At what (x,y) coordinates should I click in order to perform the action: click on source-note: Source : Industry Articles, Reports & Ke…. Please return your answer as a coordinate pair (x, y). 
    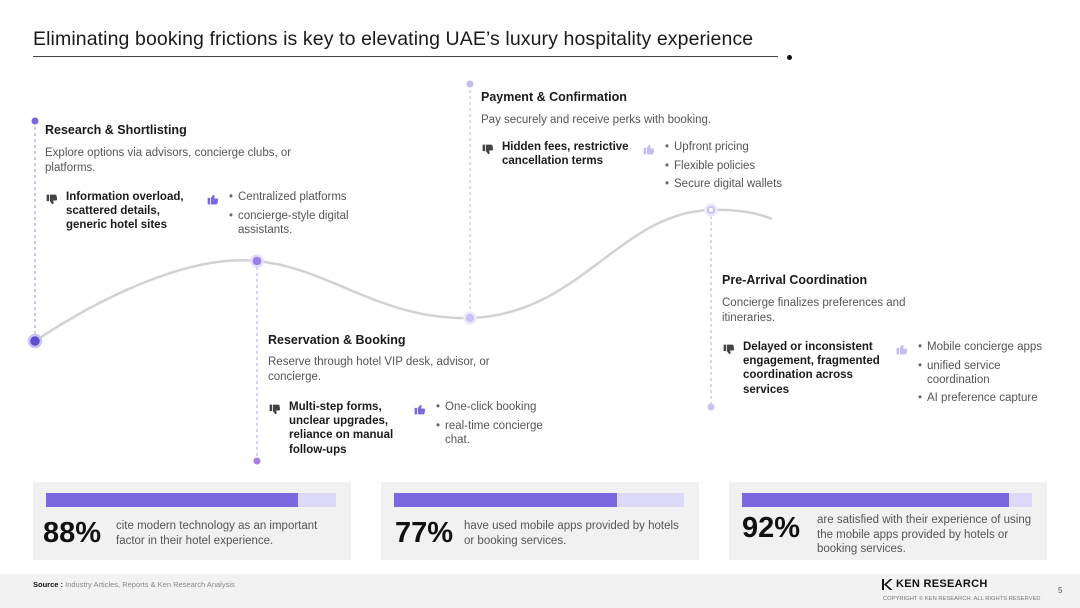
    Looking at the image, I should click on (134, 584).